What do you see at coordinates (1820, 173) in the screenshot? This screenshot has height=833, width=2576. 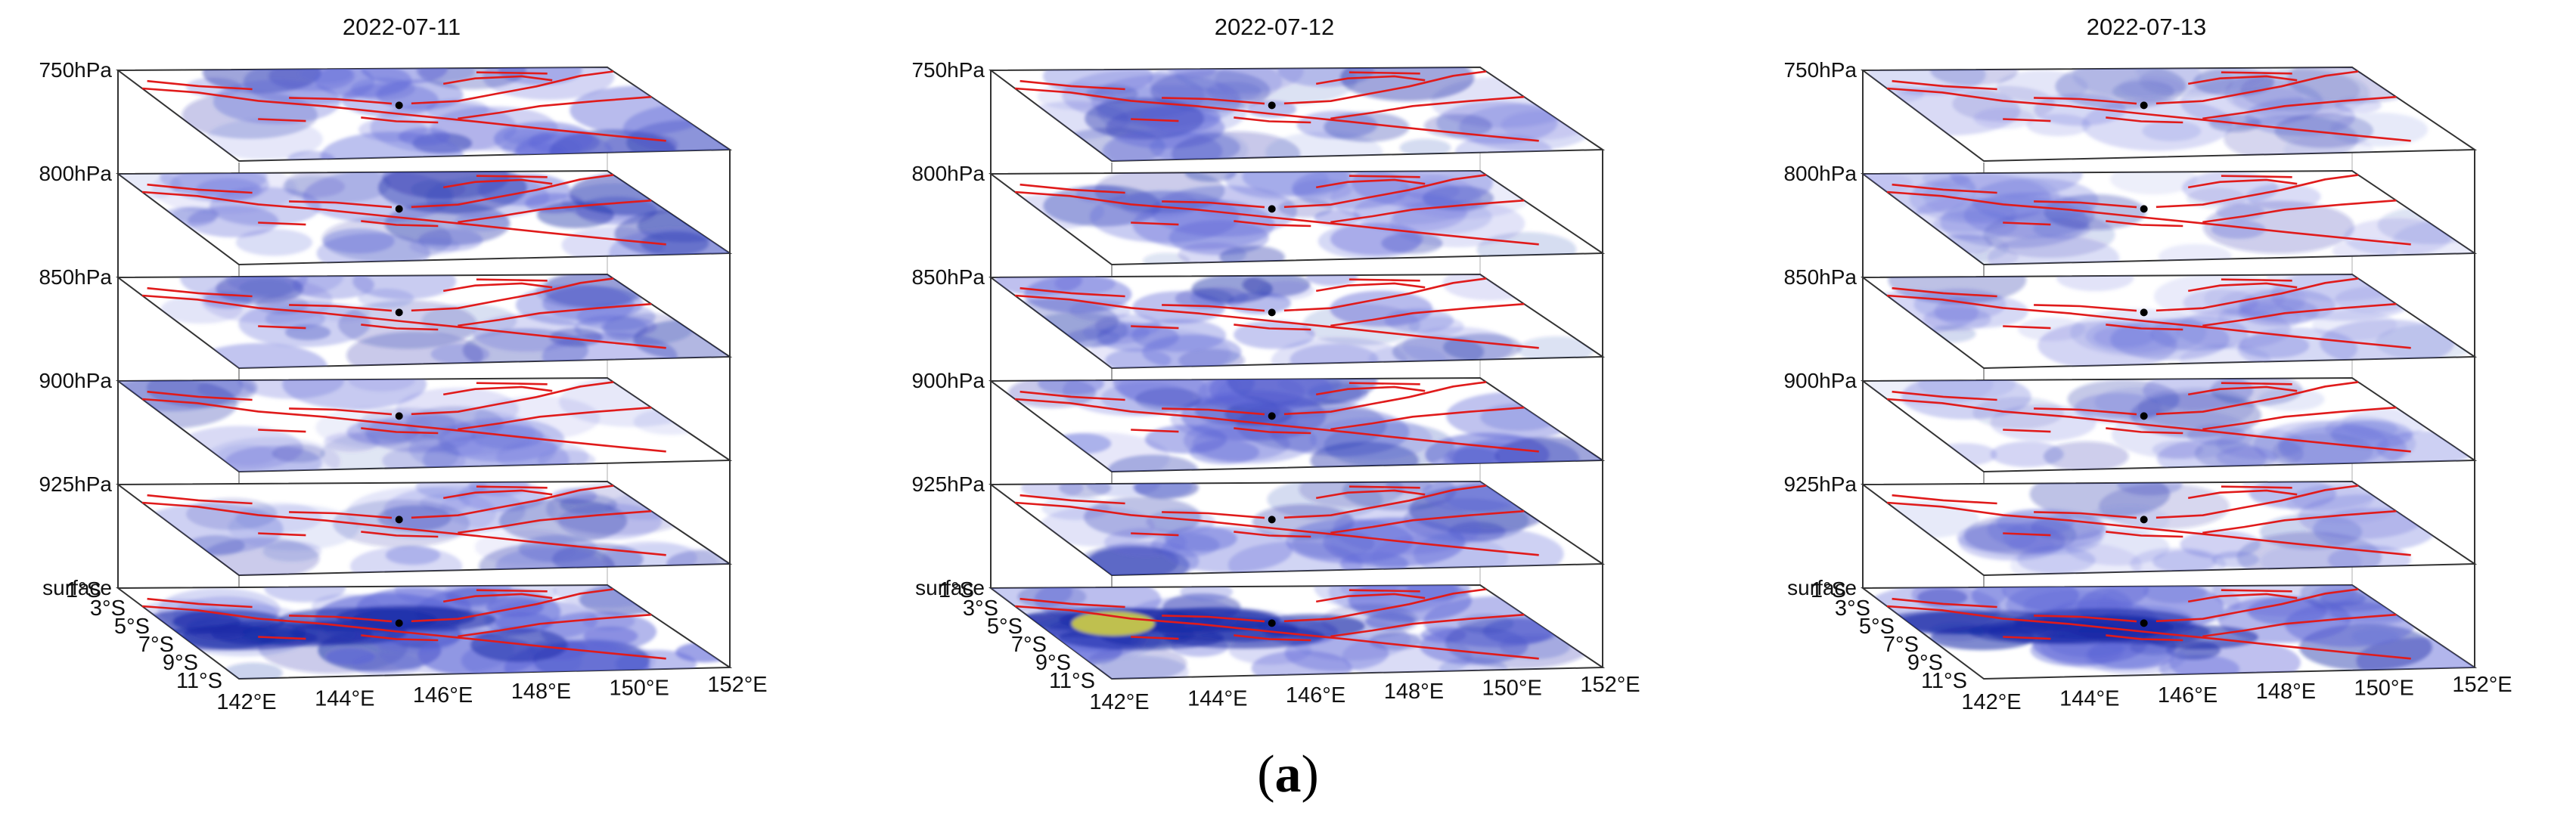 I see `level-label: 800hPa` at bounding box center [1820, 173].